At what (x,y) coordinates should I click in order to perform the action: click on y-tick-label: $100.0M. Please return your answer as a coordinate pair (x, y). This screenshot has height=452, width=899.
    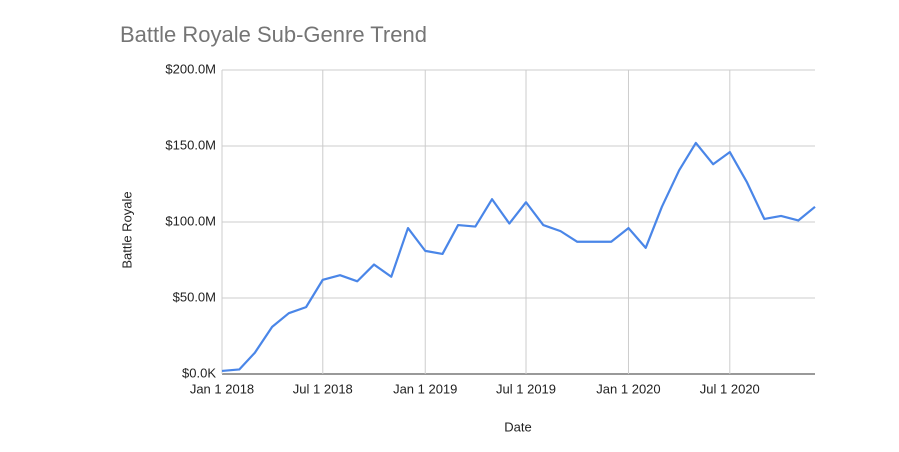
    Looking at the image, I should click on (190, 220).